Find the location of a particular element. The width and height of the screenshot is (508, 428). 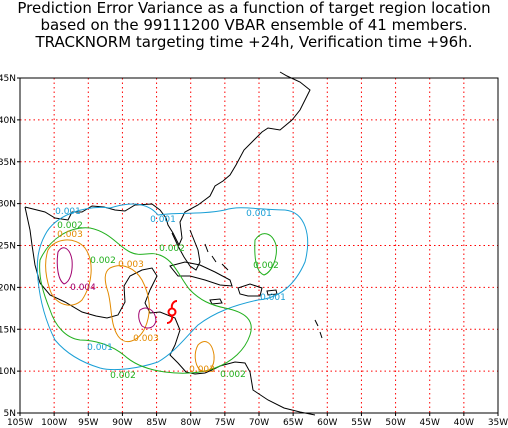

coastline-cuba is located at coordinates (201, 274).